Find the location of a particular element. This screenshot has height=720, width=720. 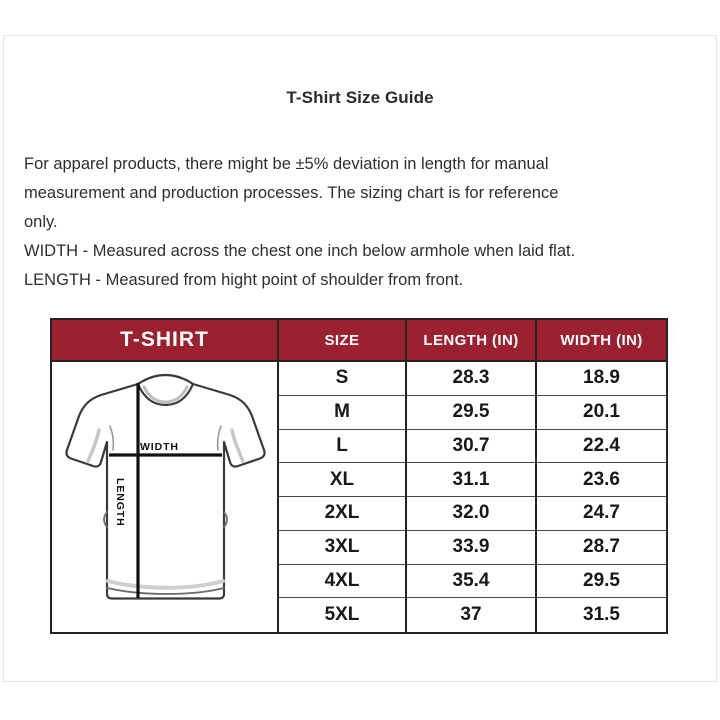

cell-length: 29.5 is located at coordinates (471, 413).